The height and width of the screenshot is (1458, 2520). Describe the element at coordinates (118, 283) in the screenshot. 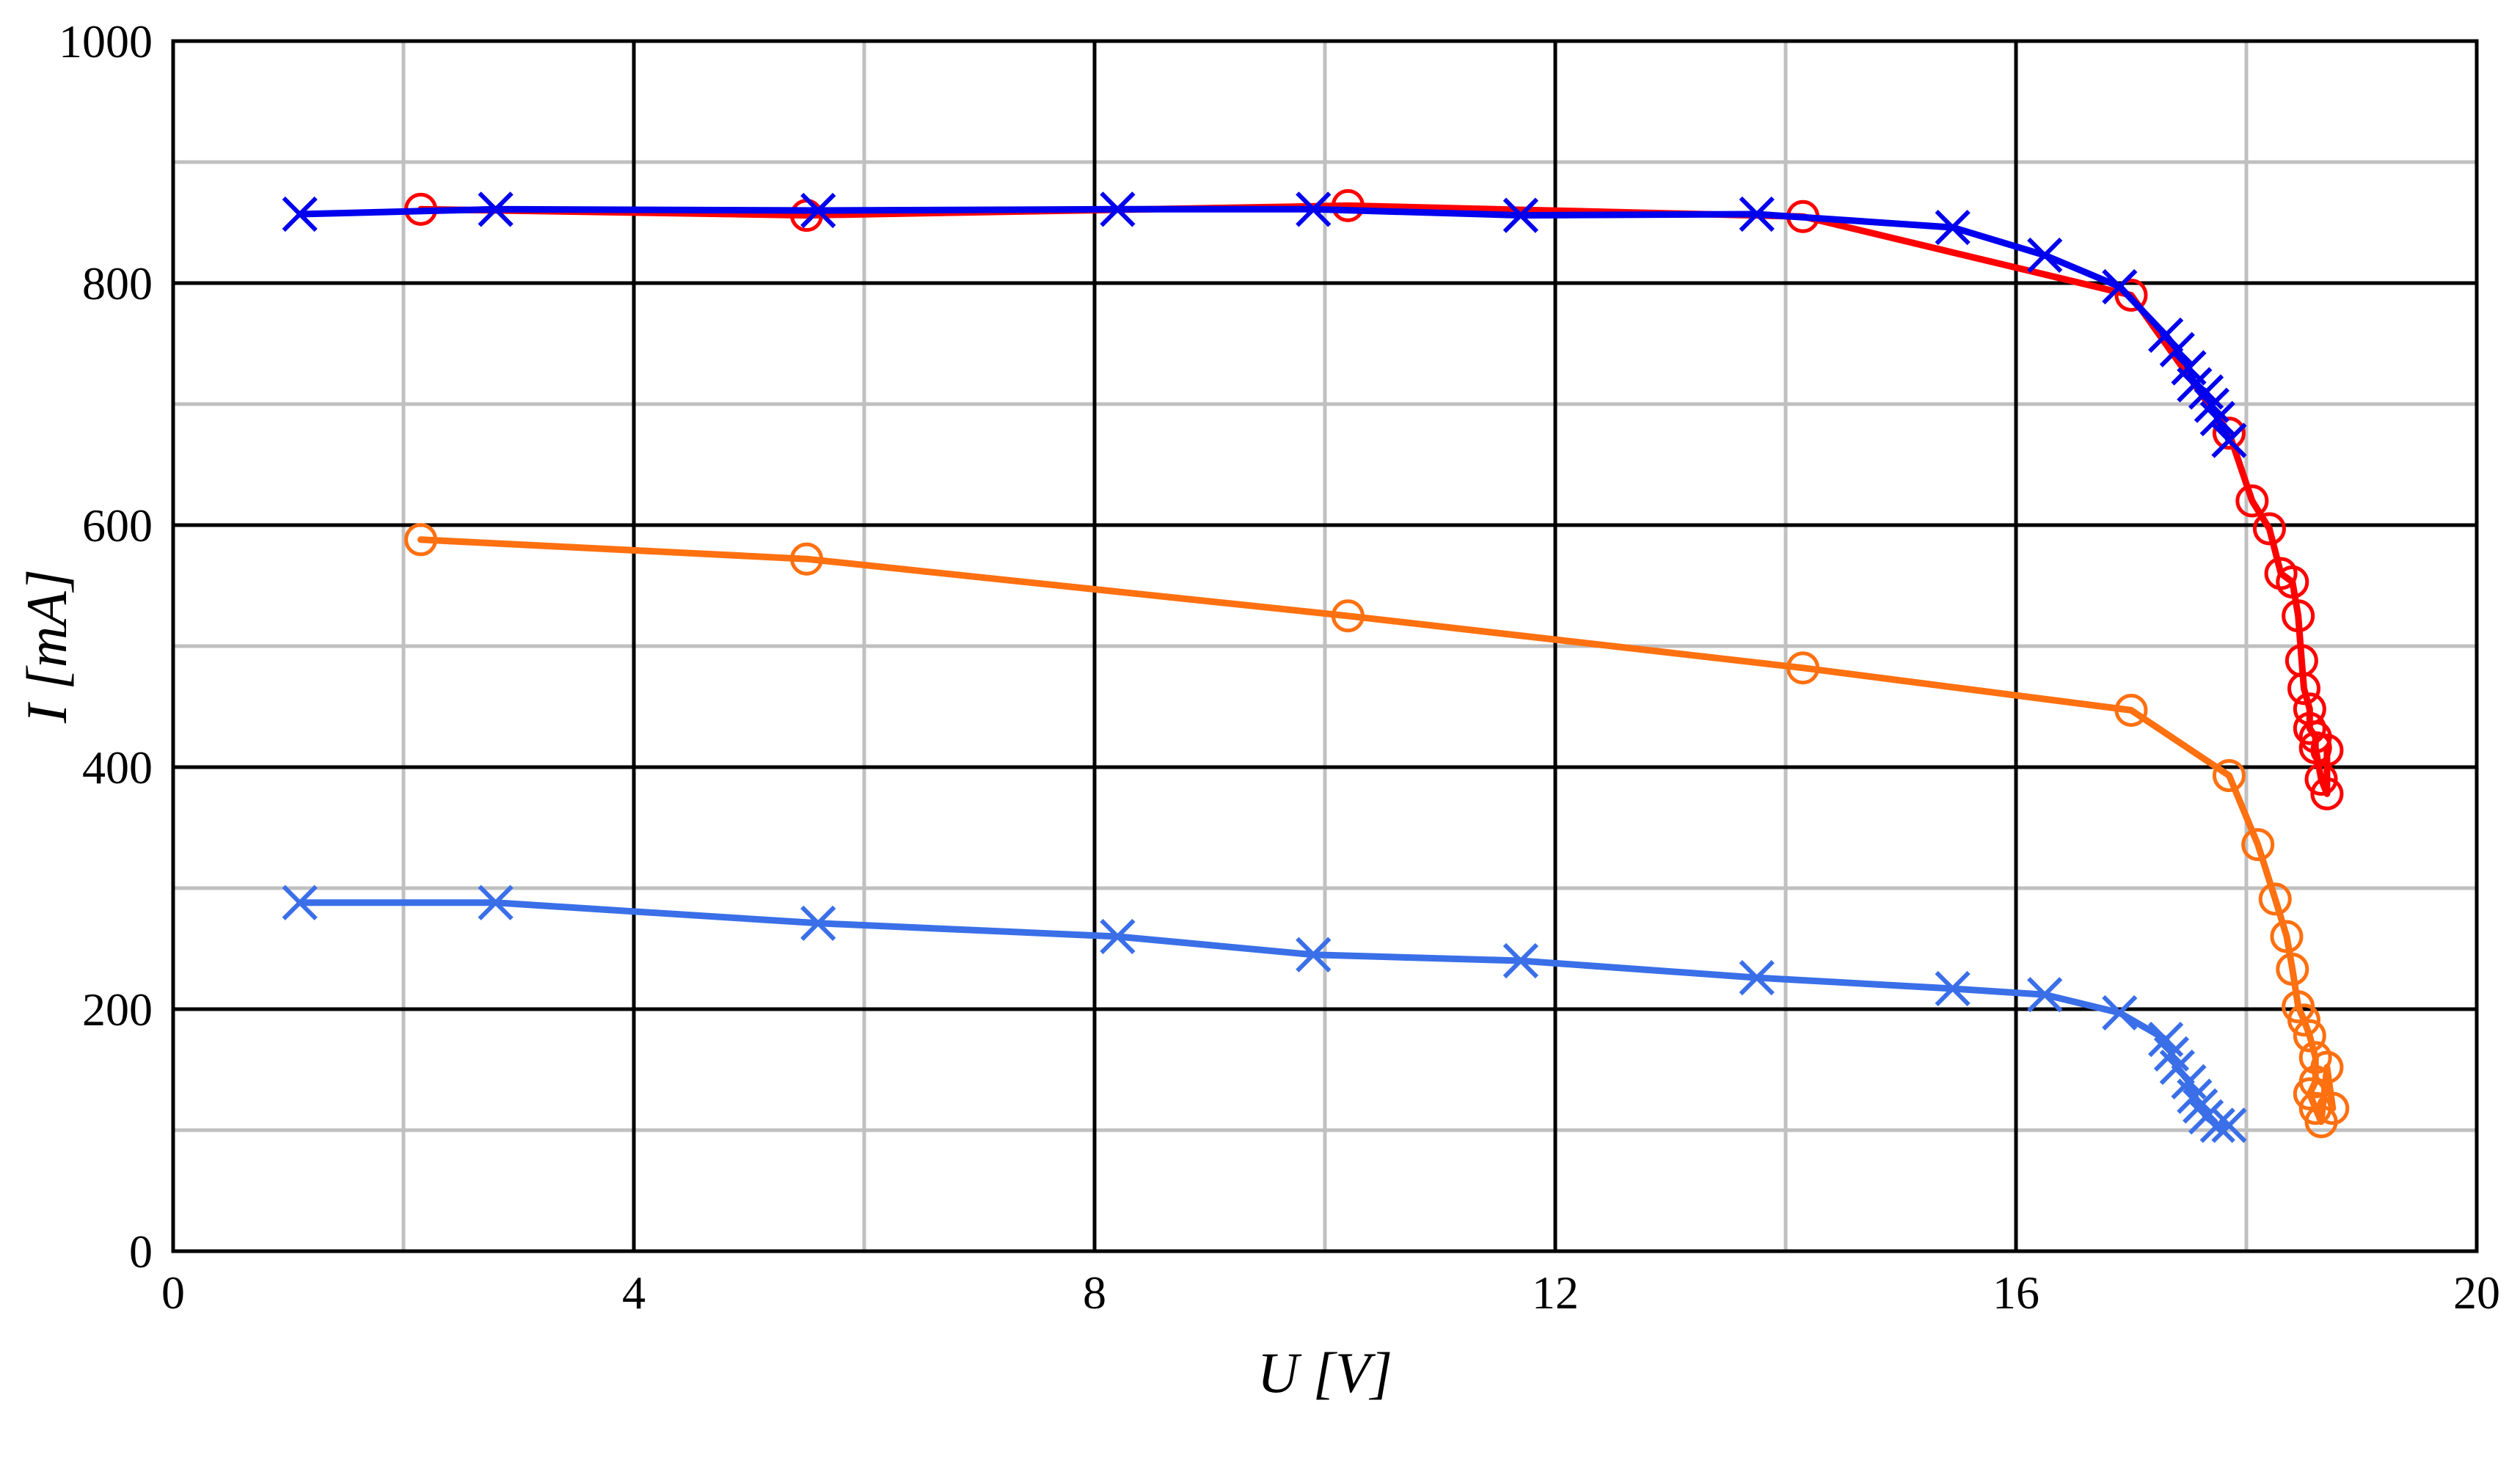

I see `y-tick-label: 800` at that location.